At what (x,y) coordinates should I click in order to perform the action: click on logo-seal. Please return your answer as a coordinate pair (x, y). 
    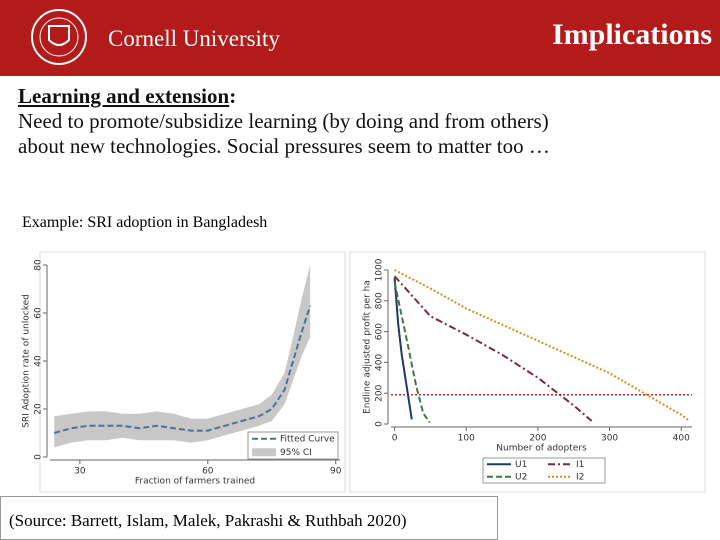
    Looking at the image, I should click on (59, 37).